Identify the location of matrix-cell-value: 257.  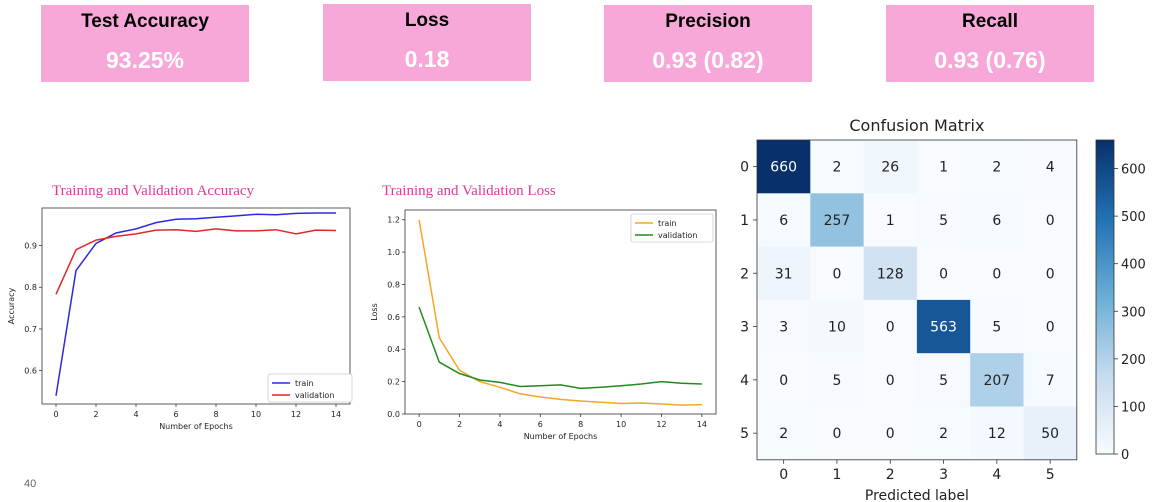
(837, 221).